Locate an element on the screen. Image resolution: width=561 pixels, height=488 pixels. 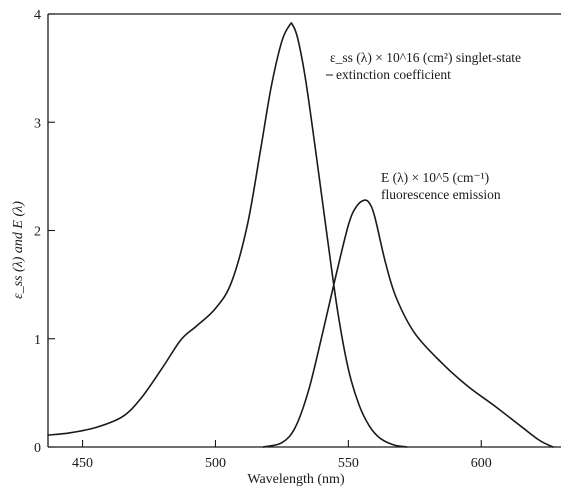
y-axis-label: ε_ss (λ) and E (λ) is located at coordinates (18, 250).